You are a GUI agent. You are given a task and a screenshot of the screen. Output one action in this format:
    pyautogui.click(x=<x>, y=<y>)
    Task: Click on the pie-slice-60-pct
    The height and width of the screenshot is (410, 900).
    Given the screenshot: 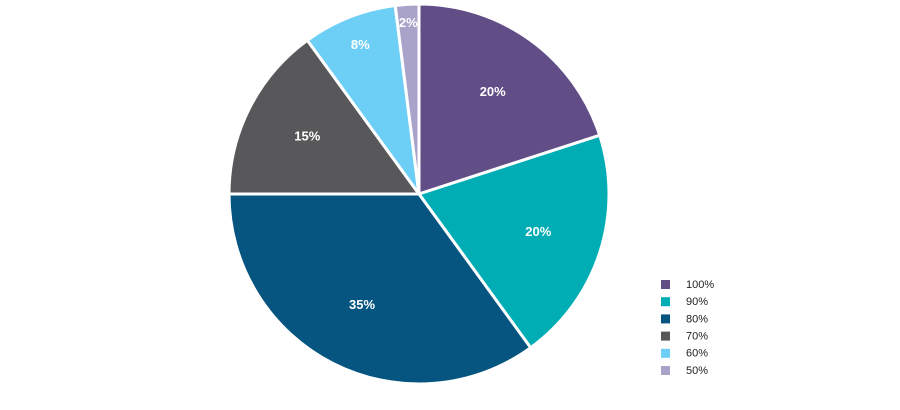 What is the action you would take?
    pyautogui.click(x=363, y=100)
    